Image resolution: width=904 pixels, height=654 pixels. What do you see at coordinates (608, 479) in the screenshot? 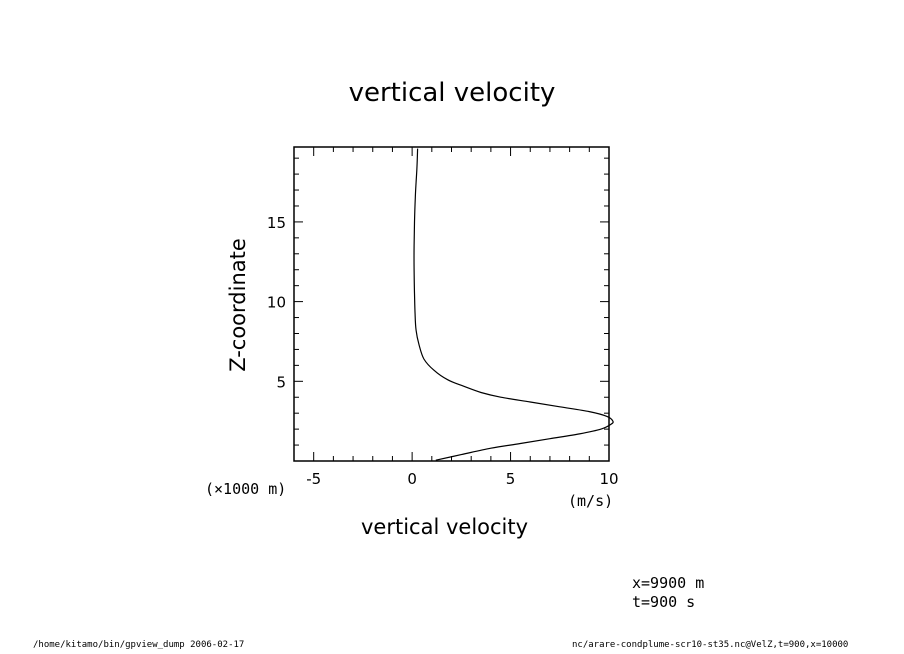
I see `x-tick-label: 10` at bounding box center [608, 479].